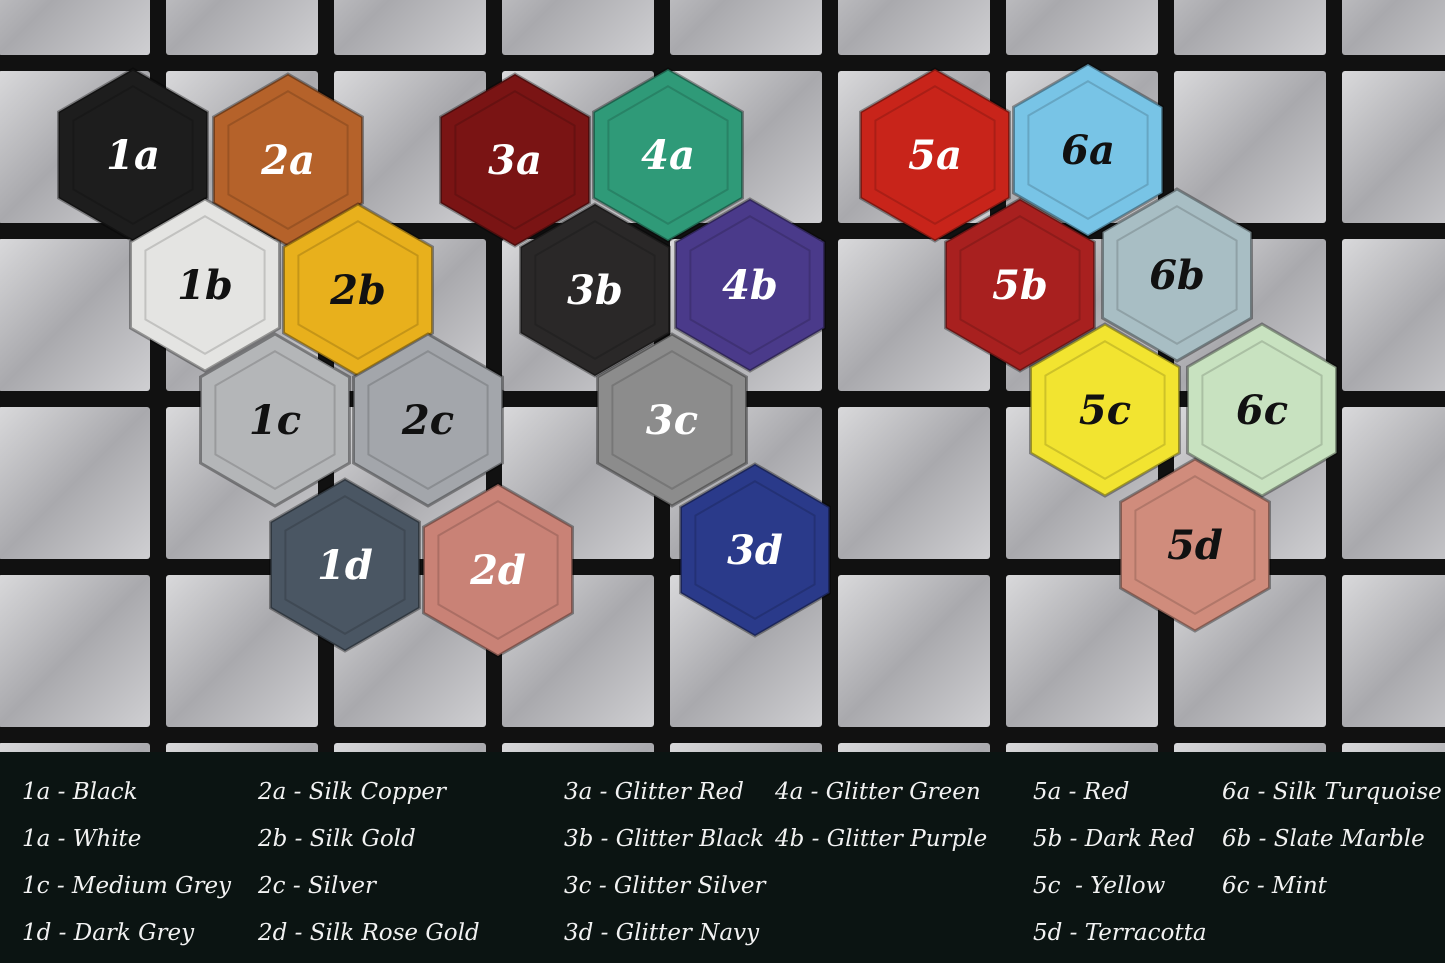 This screenshot has width=1445, height=963. What do you see at coordinates (1114, 839) in the screenshot?
I see `legend-entry: 5b - Dark Red` at bounding box center [1114, 839].